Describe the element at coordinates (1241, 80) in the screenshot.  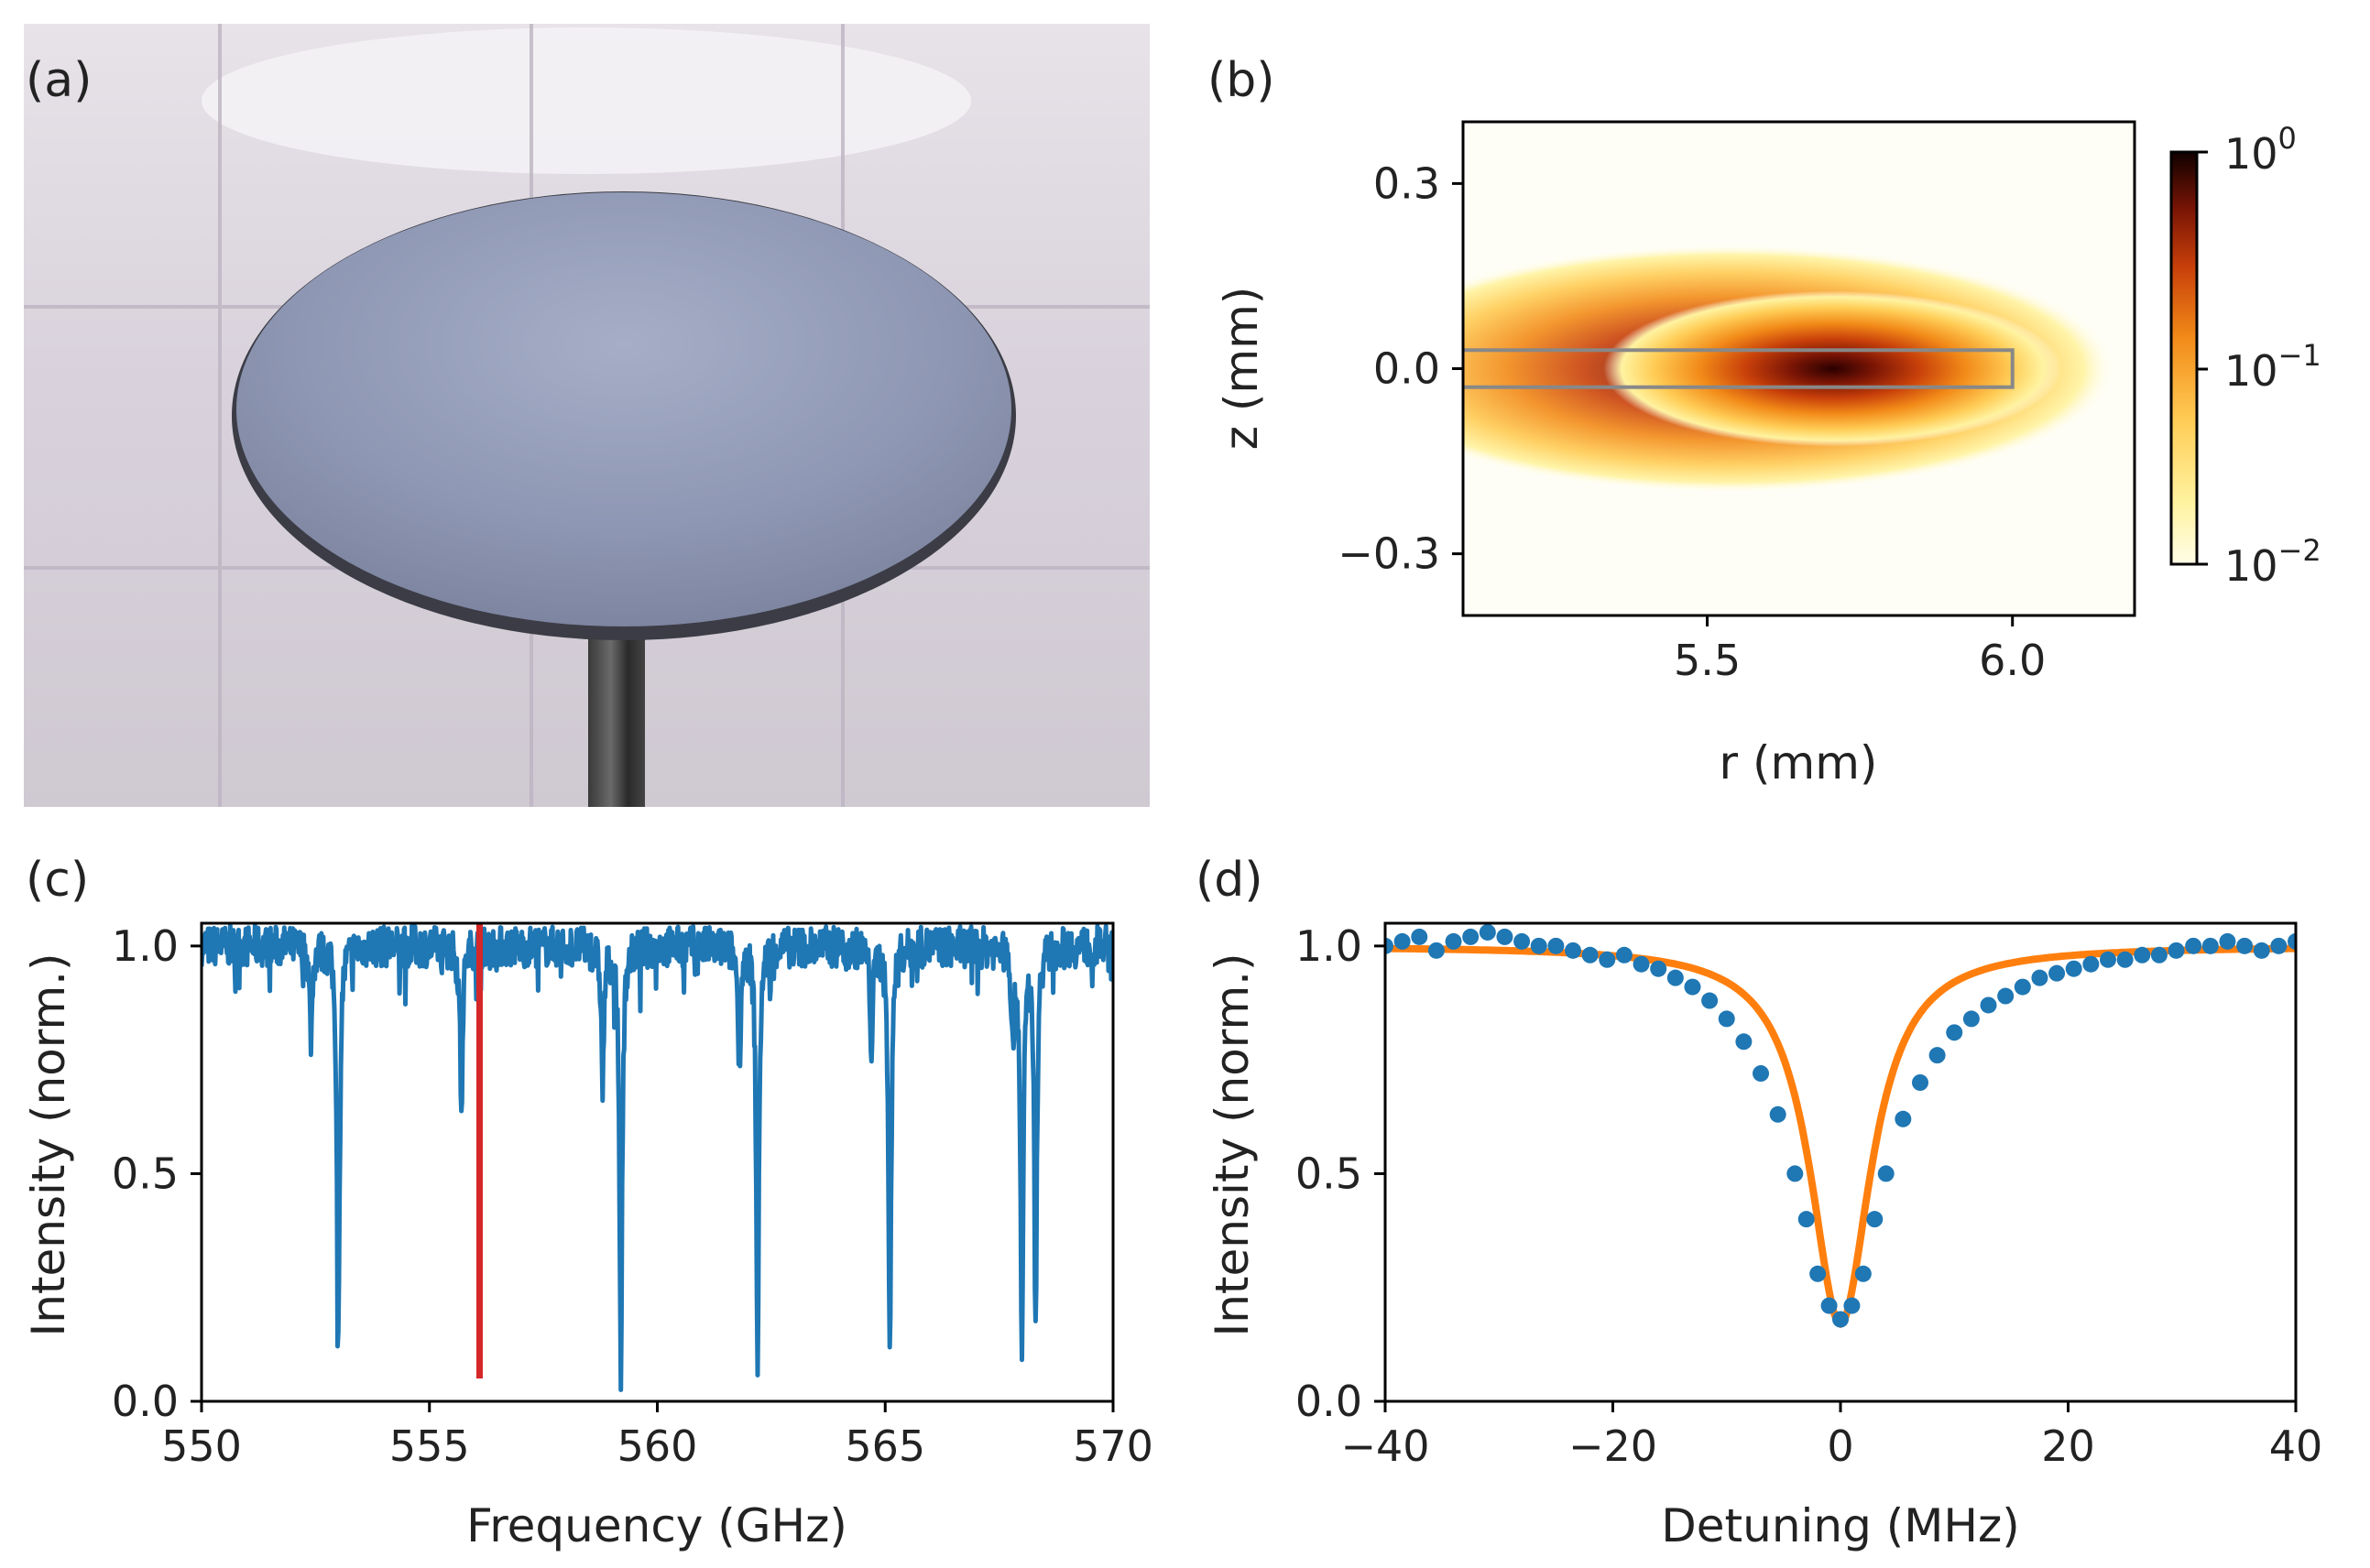
I see `panel-label-b: (b)` at that location.